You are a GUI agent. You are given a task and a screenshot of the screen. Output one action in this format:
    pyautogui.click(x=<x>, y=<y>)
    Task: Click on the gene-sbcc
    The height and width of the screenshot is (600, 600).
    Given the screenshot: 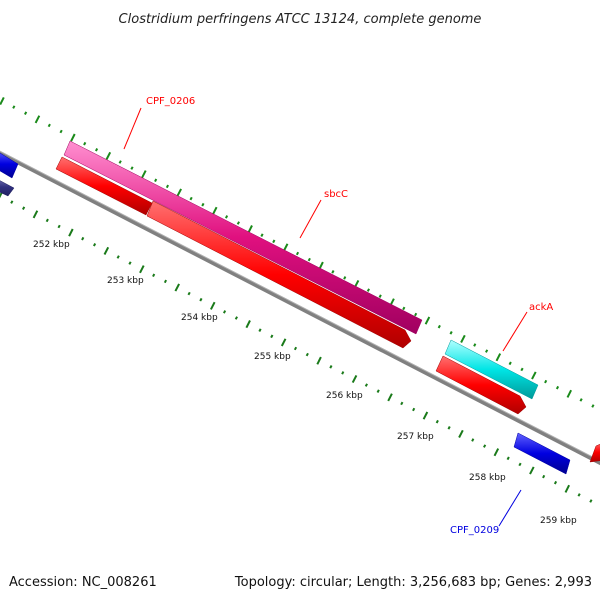 What is the action you would take?
    pyautogui.click(x=279, y=274)
    